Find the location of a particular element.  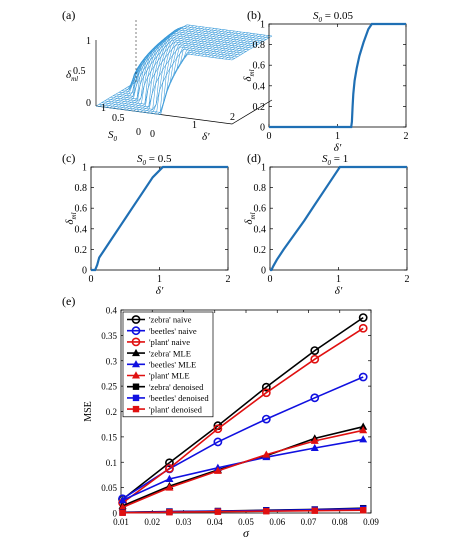

plot-area-d is located at coordinates (338, 218).